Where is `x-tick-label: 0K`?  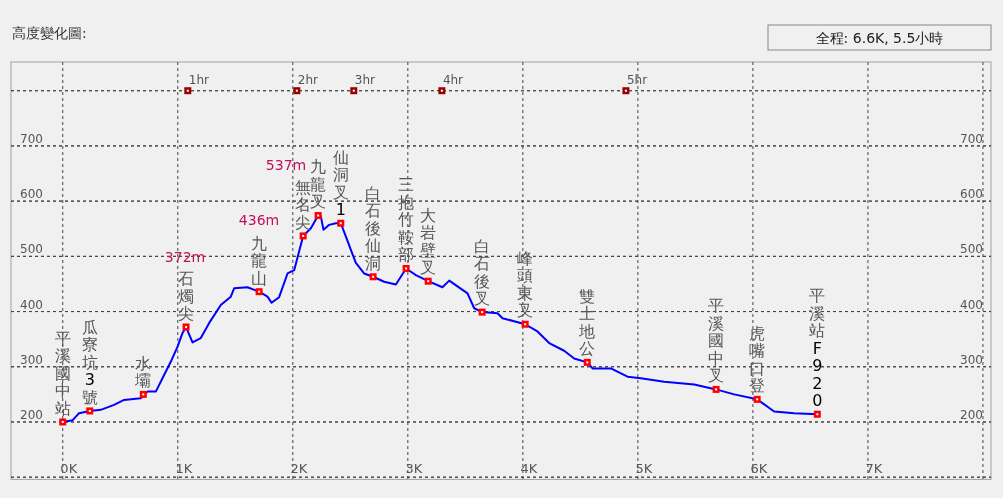
x-tick-label: 0K is located at coordinates (69, 469).